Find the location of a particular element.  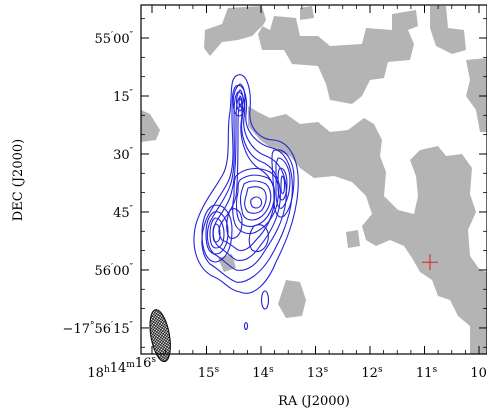

contour-outer is located at coordinates (246, 184).